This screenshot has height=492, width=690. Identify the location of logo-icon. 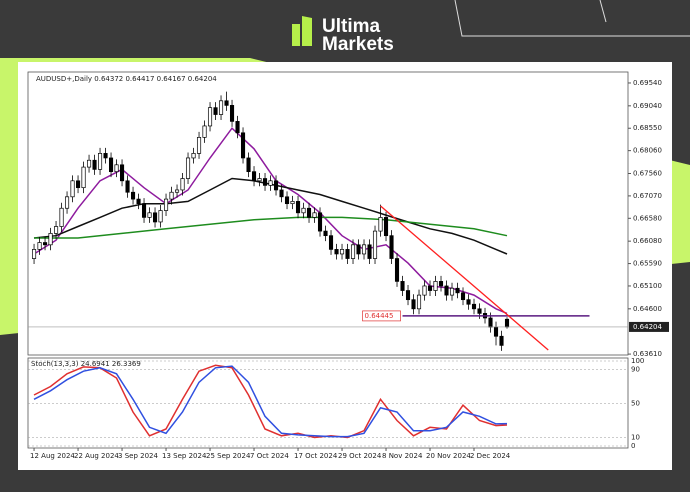
(307, 31).